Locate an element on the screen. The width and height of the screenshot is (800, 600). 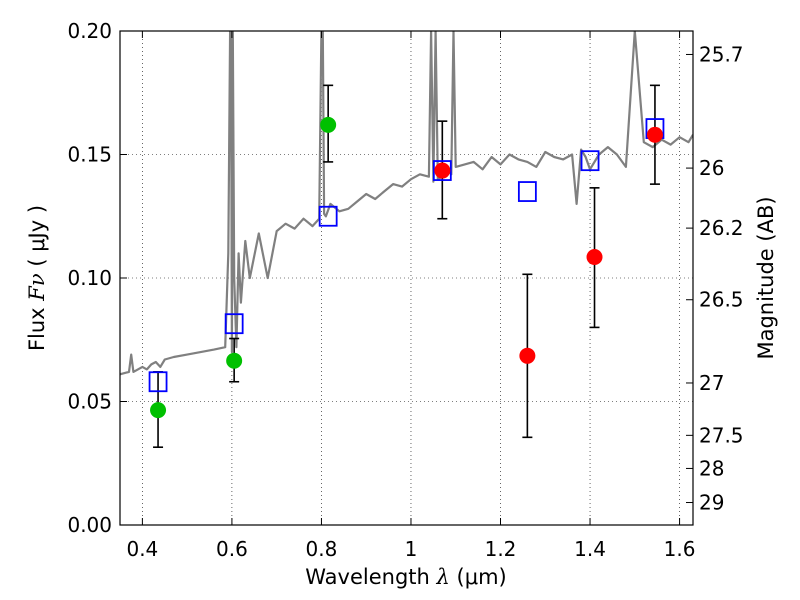
magnitude-tick-label: 25.7 is located at coordinates (721, 54).